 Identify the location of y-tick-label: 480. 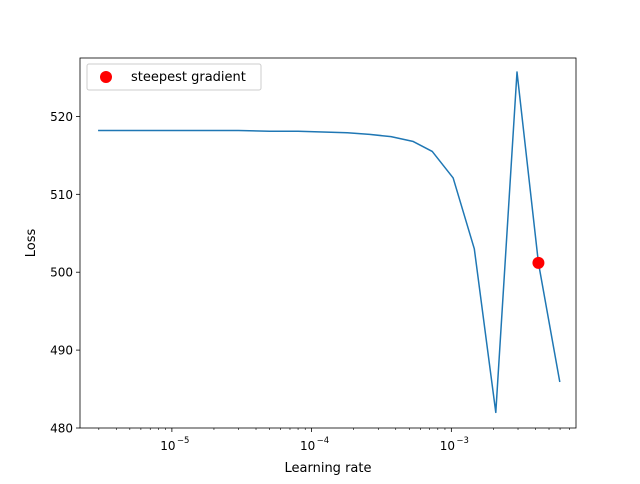
(61, 429).